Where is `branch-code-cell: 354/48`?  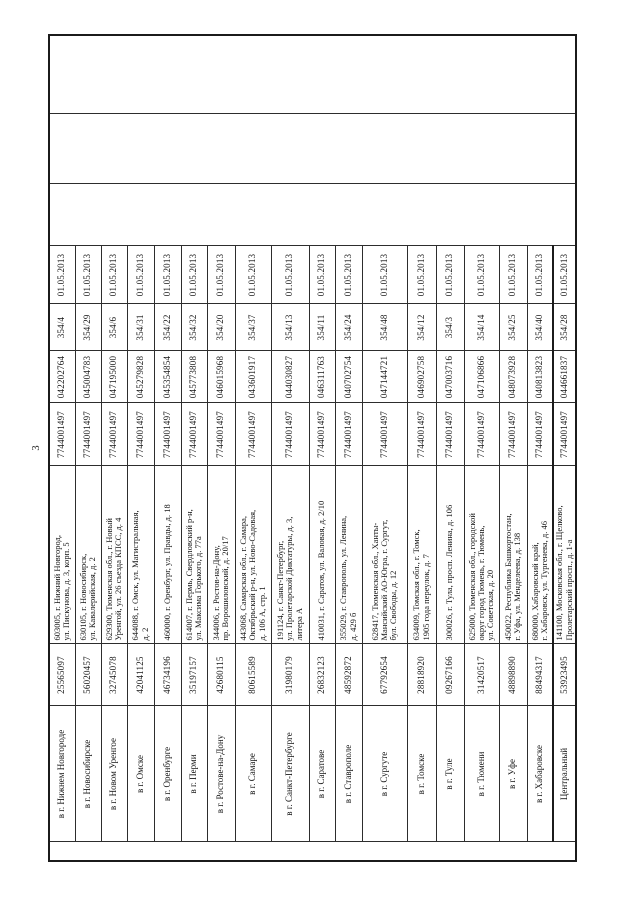 branch-code-cell: 354/48 is located at coordinates (384, 327).